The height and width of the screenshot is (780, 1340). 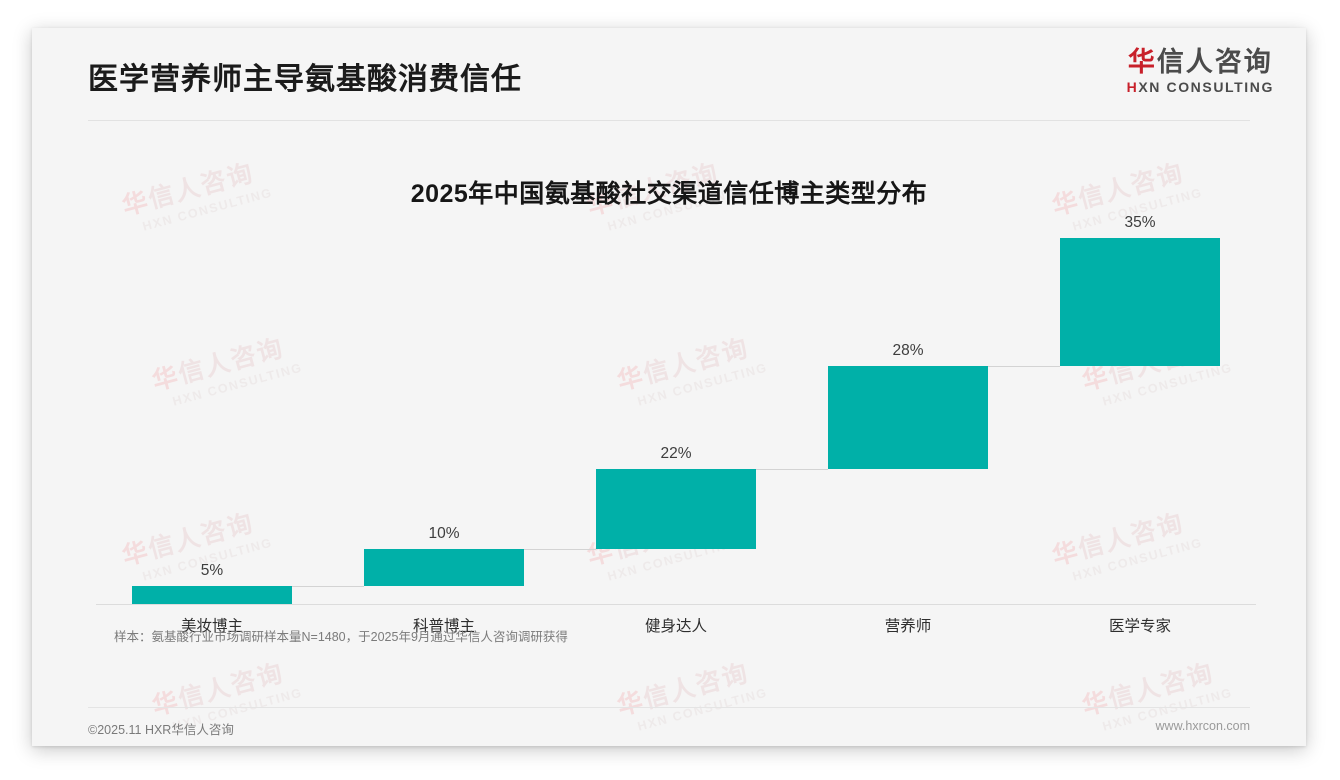 What do you see at coordinates (211, 626) in the screenshot?
I see `x-axis-label: 美妆博主` at bounding box center [211, 626].